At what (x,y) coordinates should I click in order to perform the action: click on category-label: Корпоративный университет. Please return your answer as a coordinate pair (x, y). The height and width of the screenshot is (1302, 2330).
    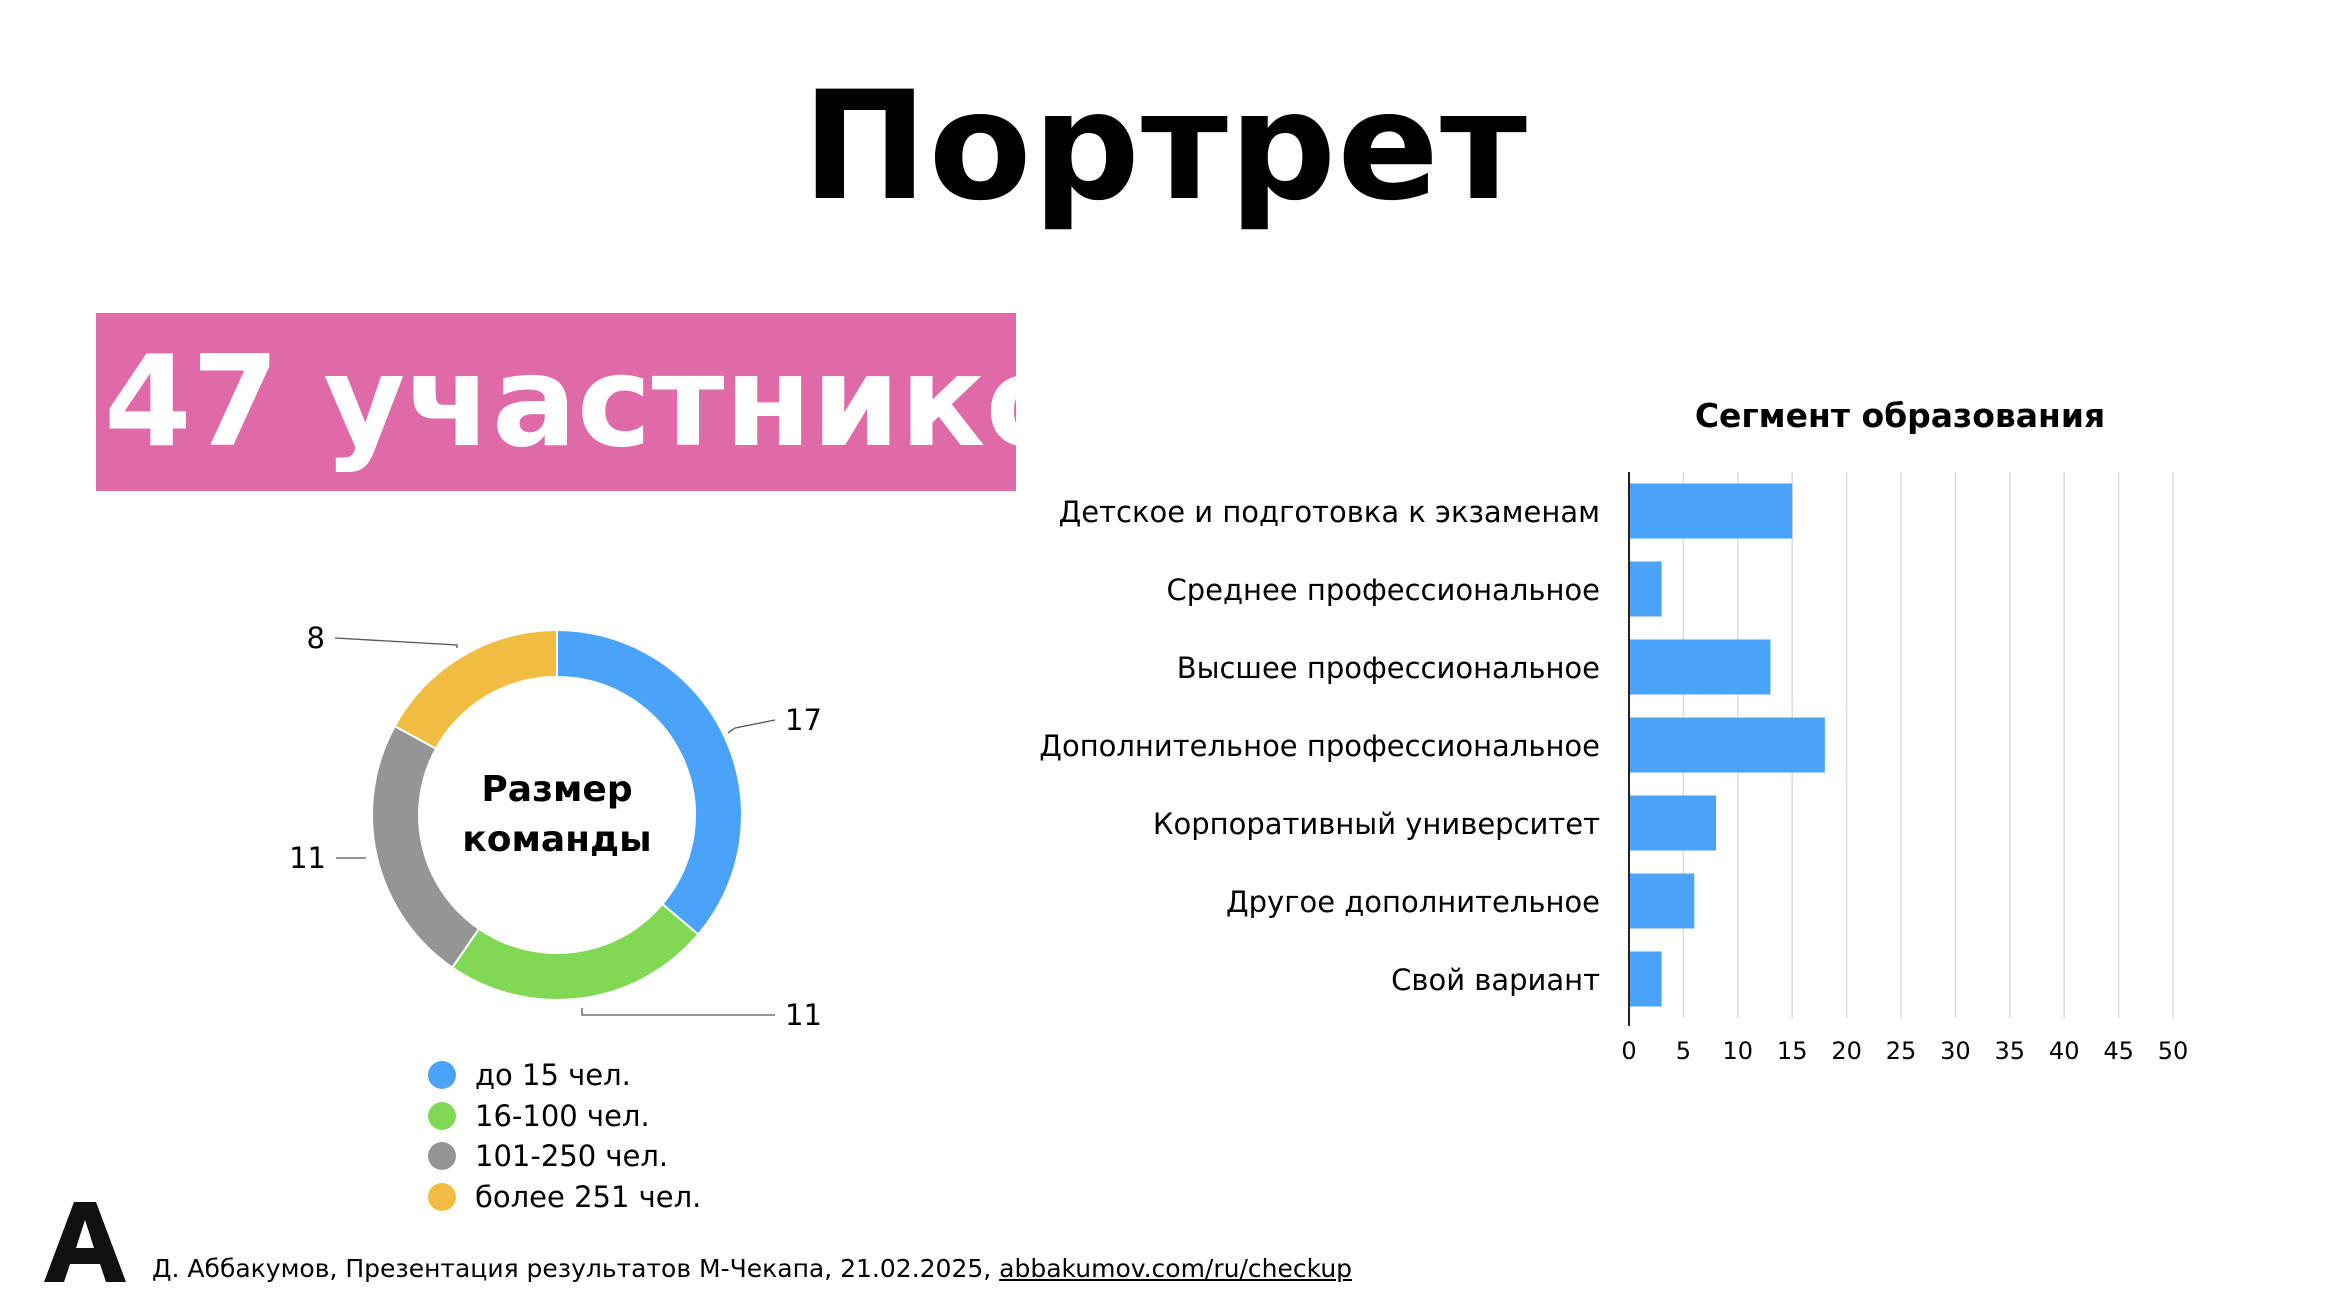
    Looking at the image, I should click on (1376, 824).